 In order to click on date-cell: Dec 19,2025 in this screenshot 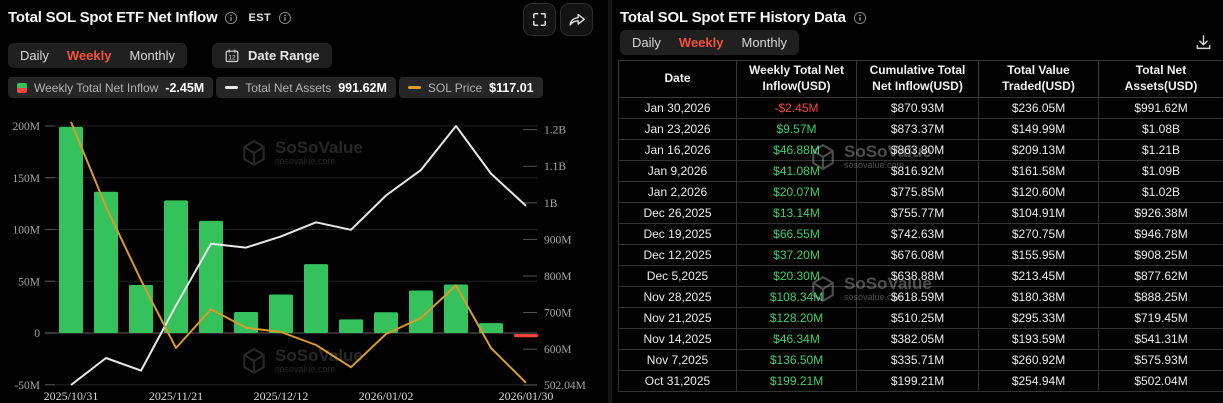, I will do `click(677, 234)`.